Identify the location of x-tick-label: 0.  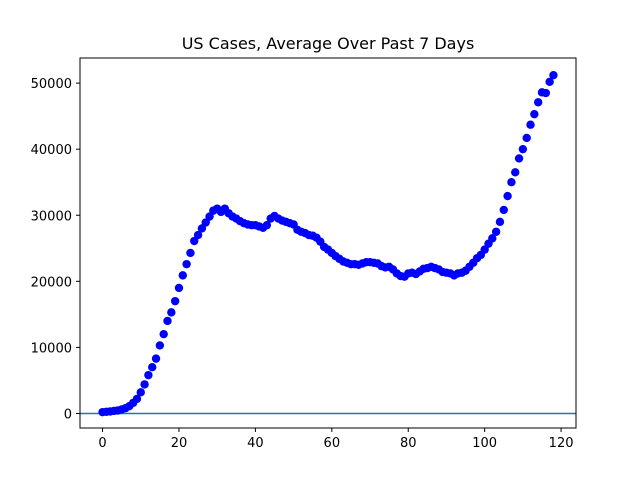
(102, 443).